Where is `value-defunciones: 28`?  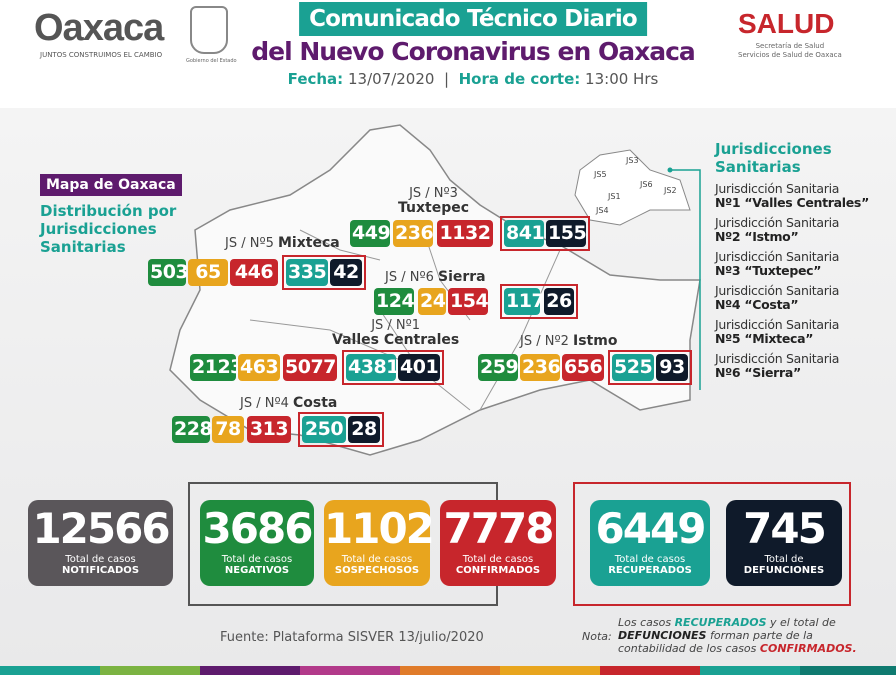
value-defunciones: 28 is located at coordinates (364, 429).